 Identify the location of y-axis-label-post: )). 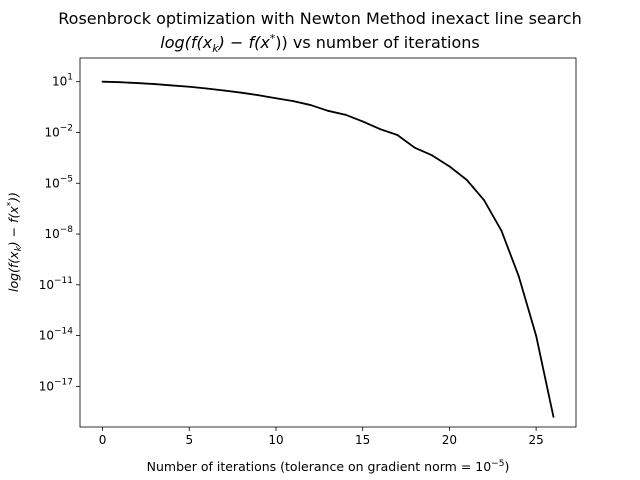
(13, 197).